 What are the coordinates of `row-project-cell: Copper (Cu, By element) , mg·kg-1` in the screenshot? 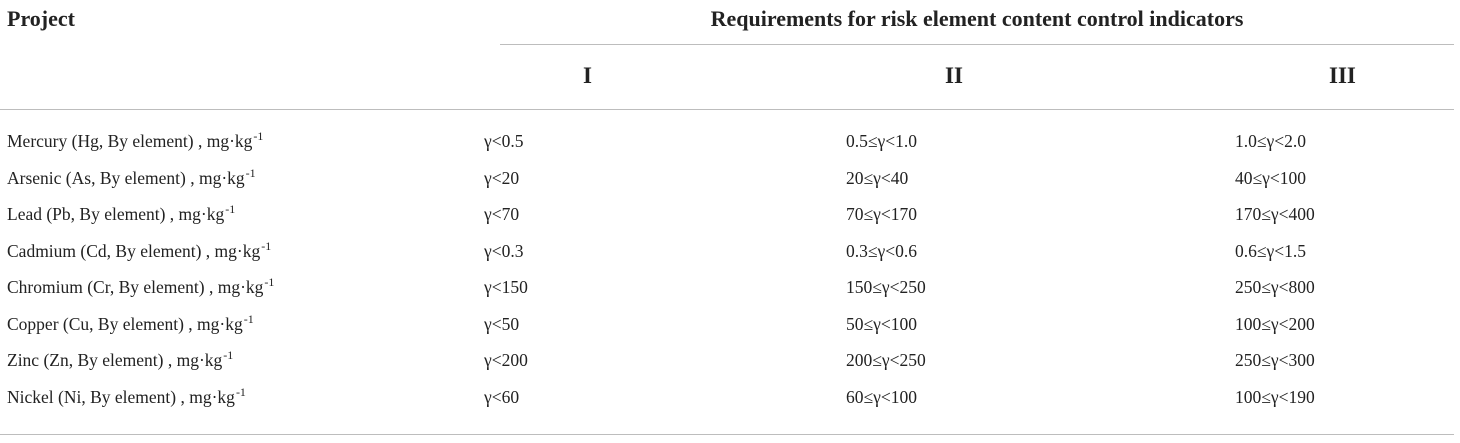 It's located at (130, 324).